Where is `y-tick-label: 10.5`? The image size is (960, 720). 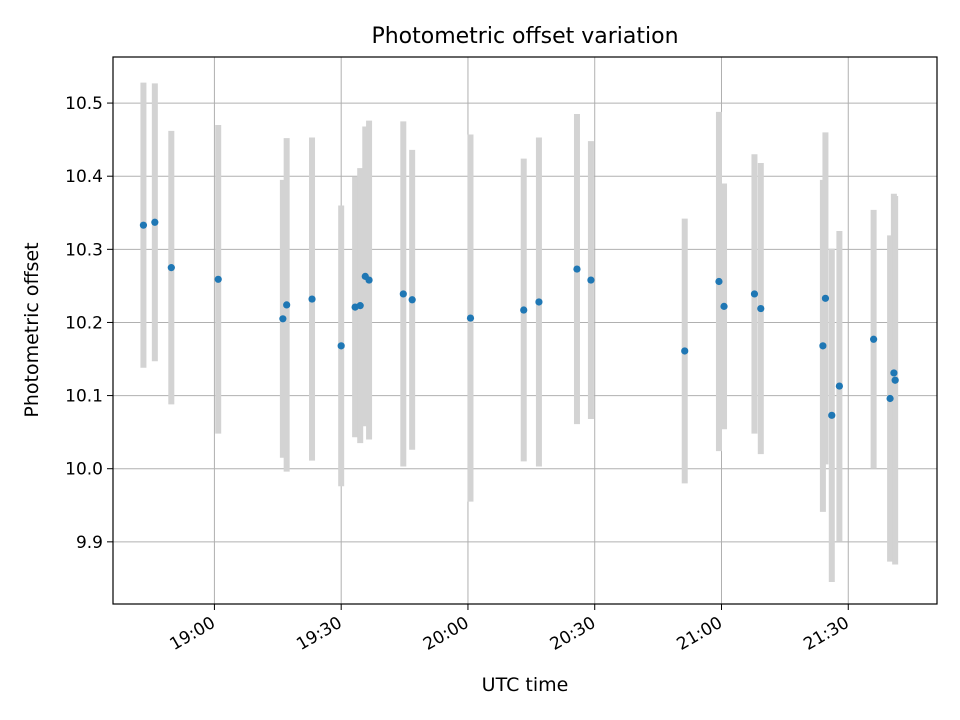
y-tick-label: 10.5 is located at coordinates (84, 104).